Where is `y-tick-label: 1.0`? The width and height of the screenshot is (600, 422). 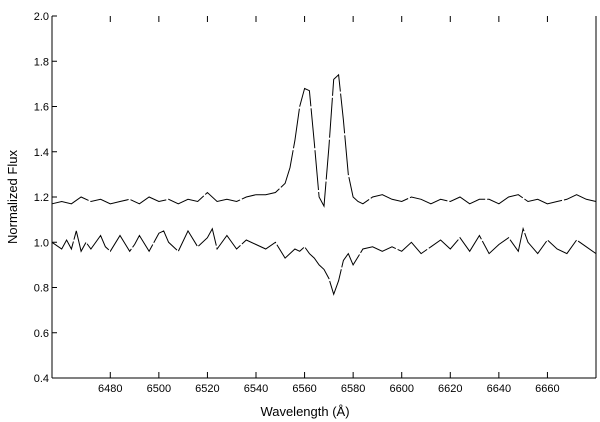
y-tick-label: 1.0 is located at coordinates (41, 243).